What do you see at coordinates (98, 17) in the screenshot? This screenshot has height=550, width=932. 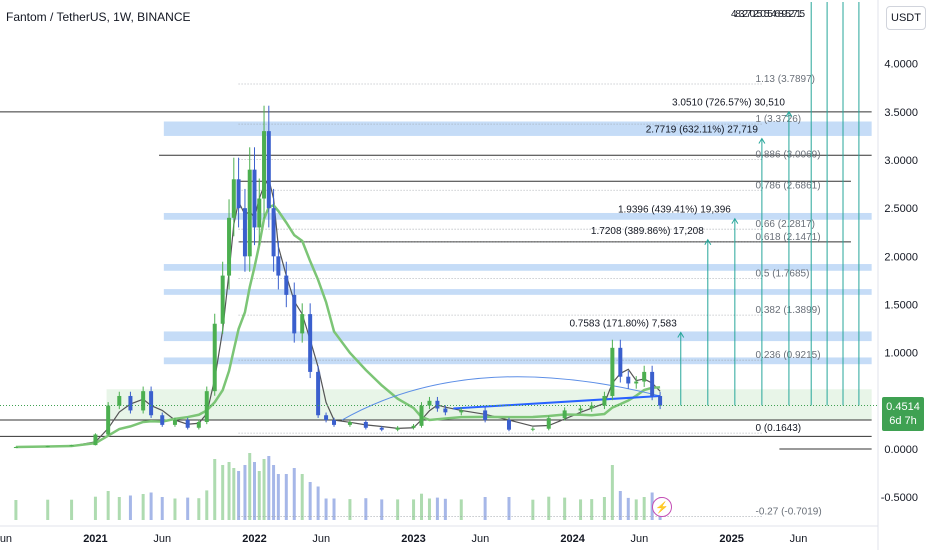 I see `chart-title: Fantom / TetherUS, 1W, BINANCE` at bounding box center [98, 17].